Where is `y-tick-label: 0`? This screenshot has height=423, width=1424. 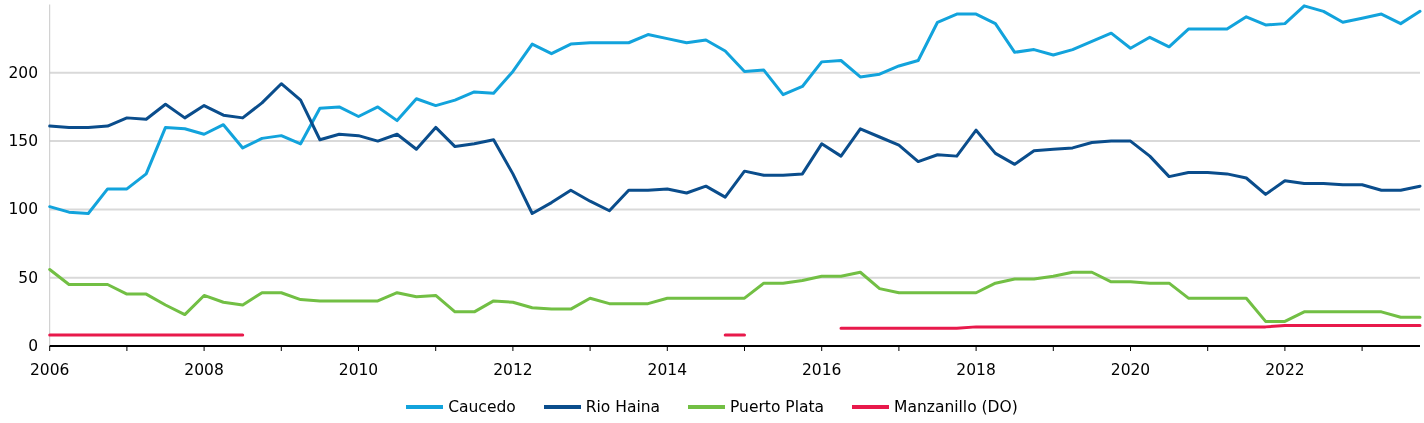 y-tick-label: 0 is located at coordinates (33, 346).